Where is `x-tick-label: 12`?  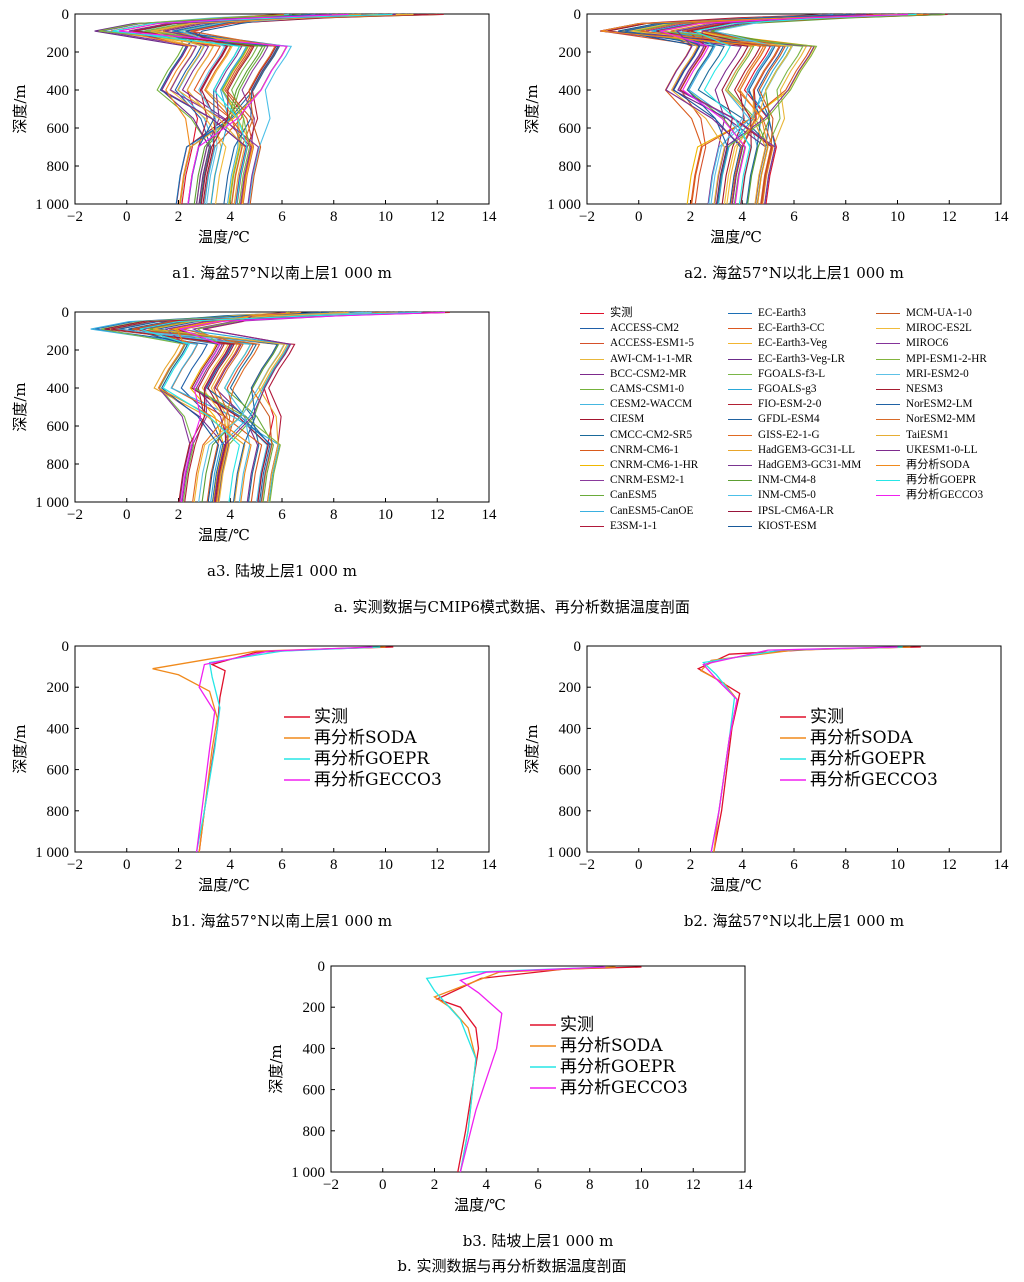
x-tick-label: 12 is located at coordinates (949, 217).